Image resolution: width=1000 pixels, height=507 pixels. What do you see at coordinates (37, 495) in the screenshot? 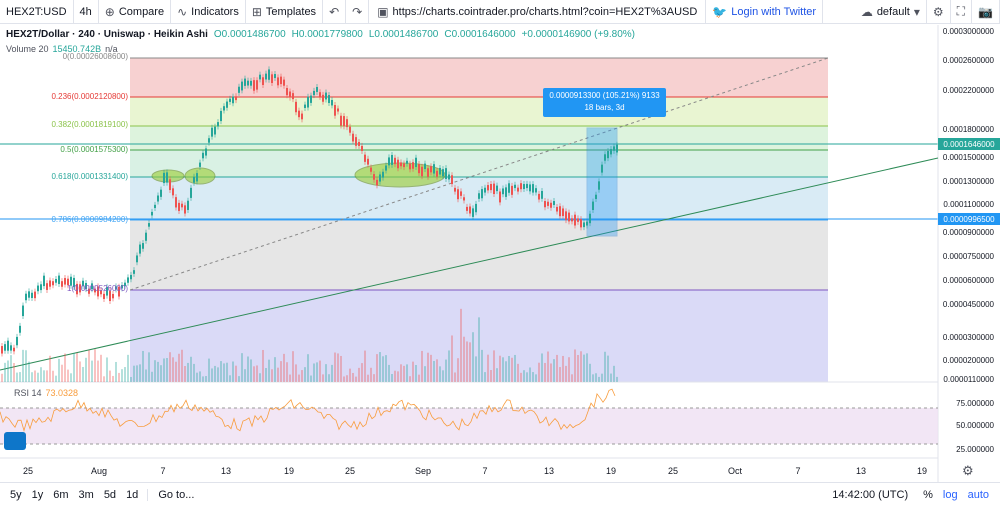
I see `range-1y: 1y` at bounding box center [37, 495].